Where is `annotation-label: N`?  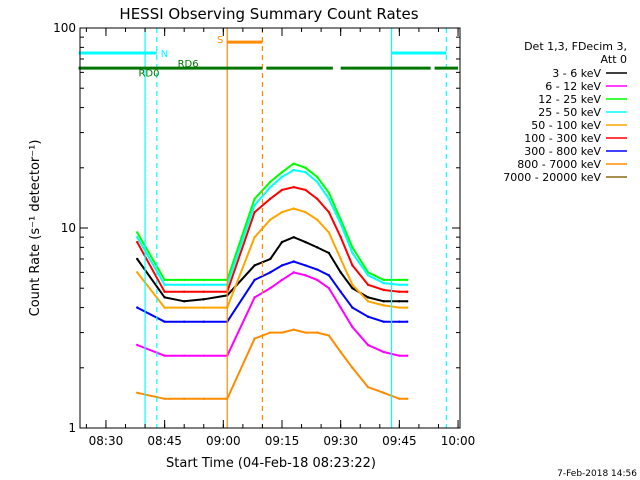
annotation-label: N is located at coordinates (164, 54).